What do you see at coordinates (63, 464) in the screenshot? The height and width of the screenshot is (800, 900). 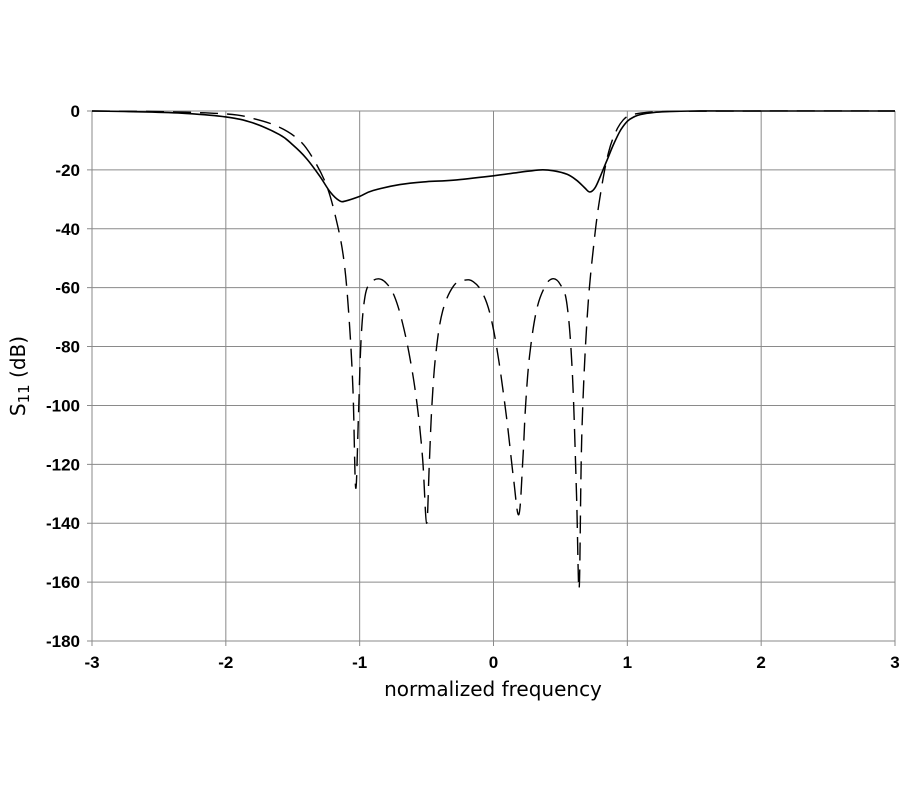 I see `y-tick-label: -120` at bounding box center [63, 464].